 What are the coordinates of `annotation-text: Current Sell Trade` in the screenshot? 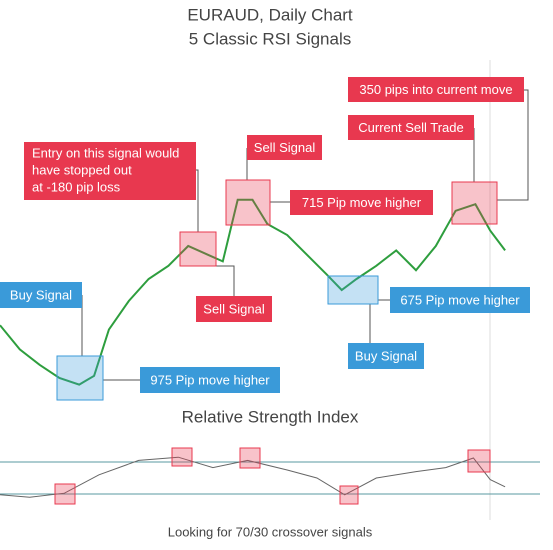 It's located at (411, 127).